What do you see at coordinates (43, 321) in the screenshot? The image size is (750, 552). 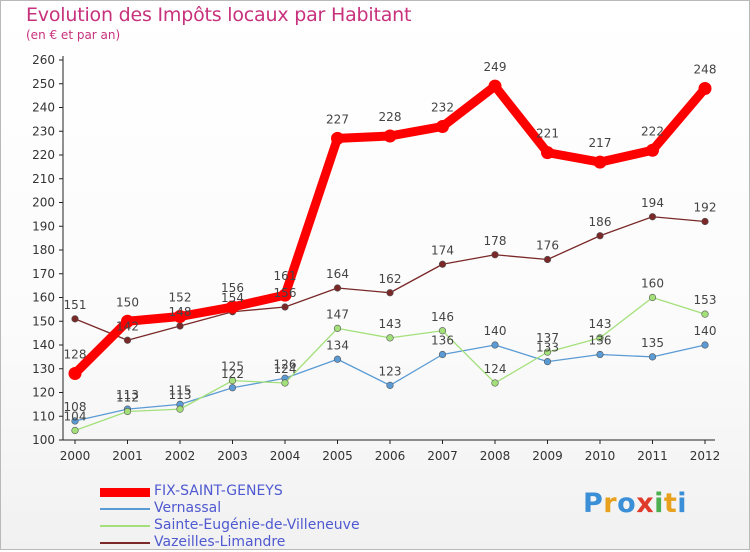 I see `y-tick-label: 150` at bounding box center [43, 321].